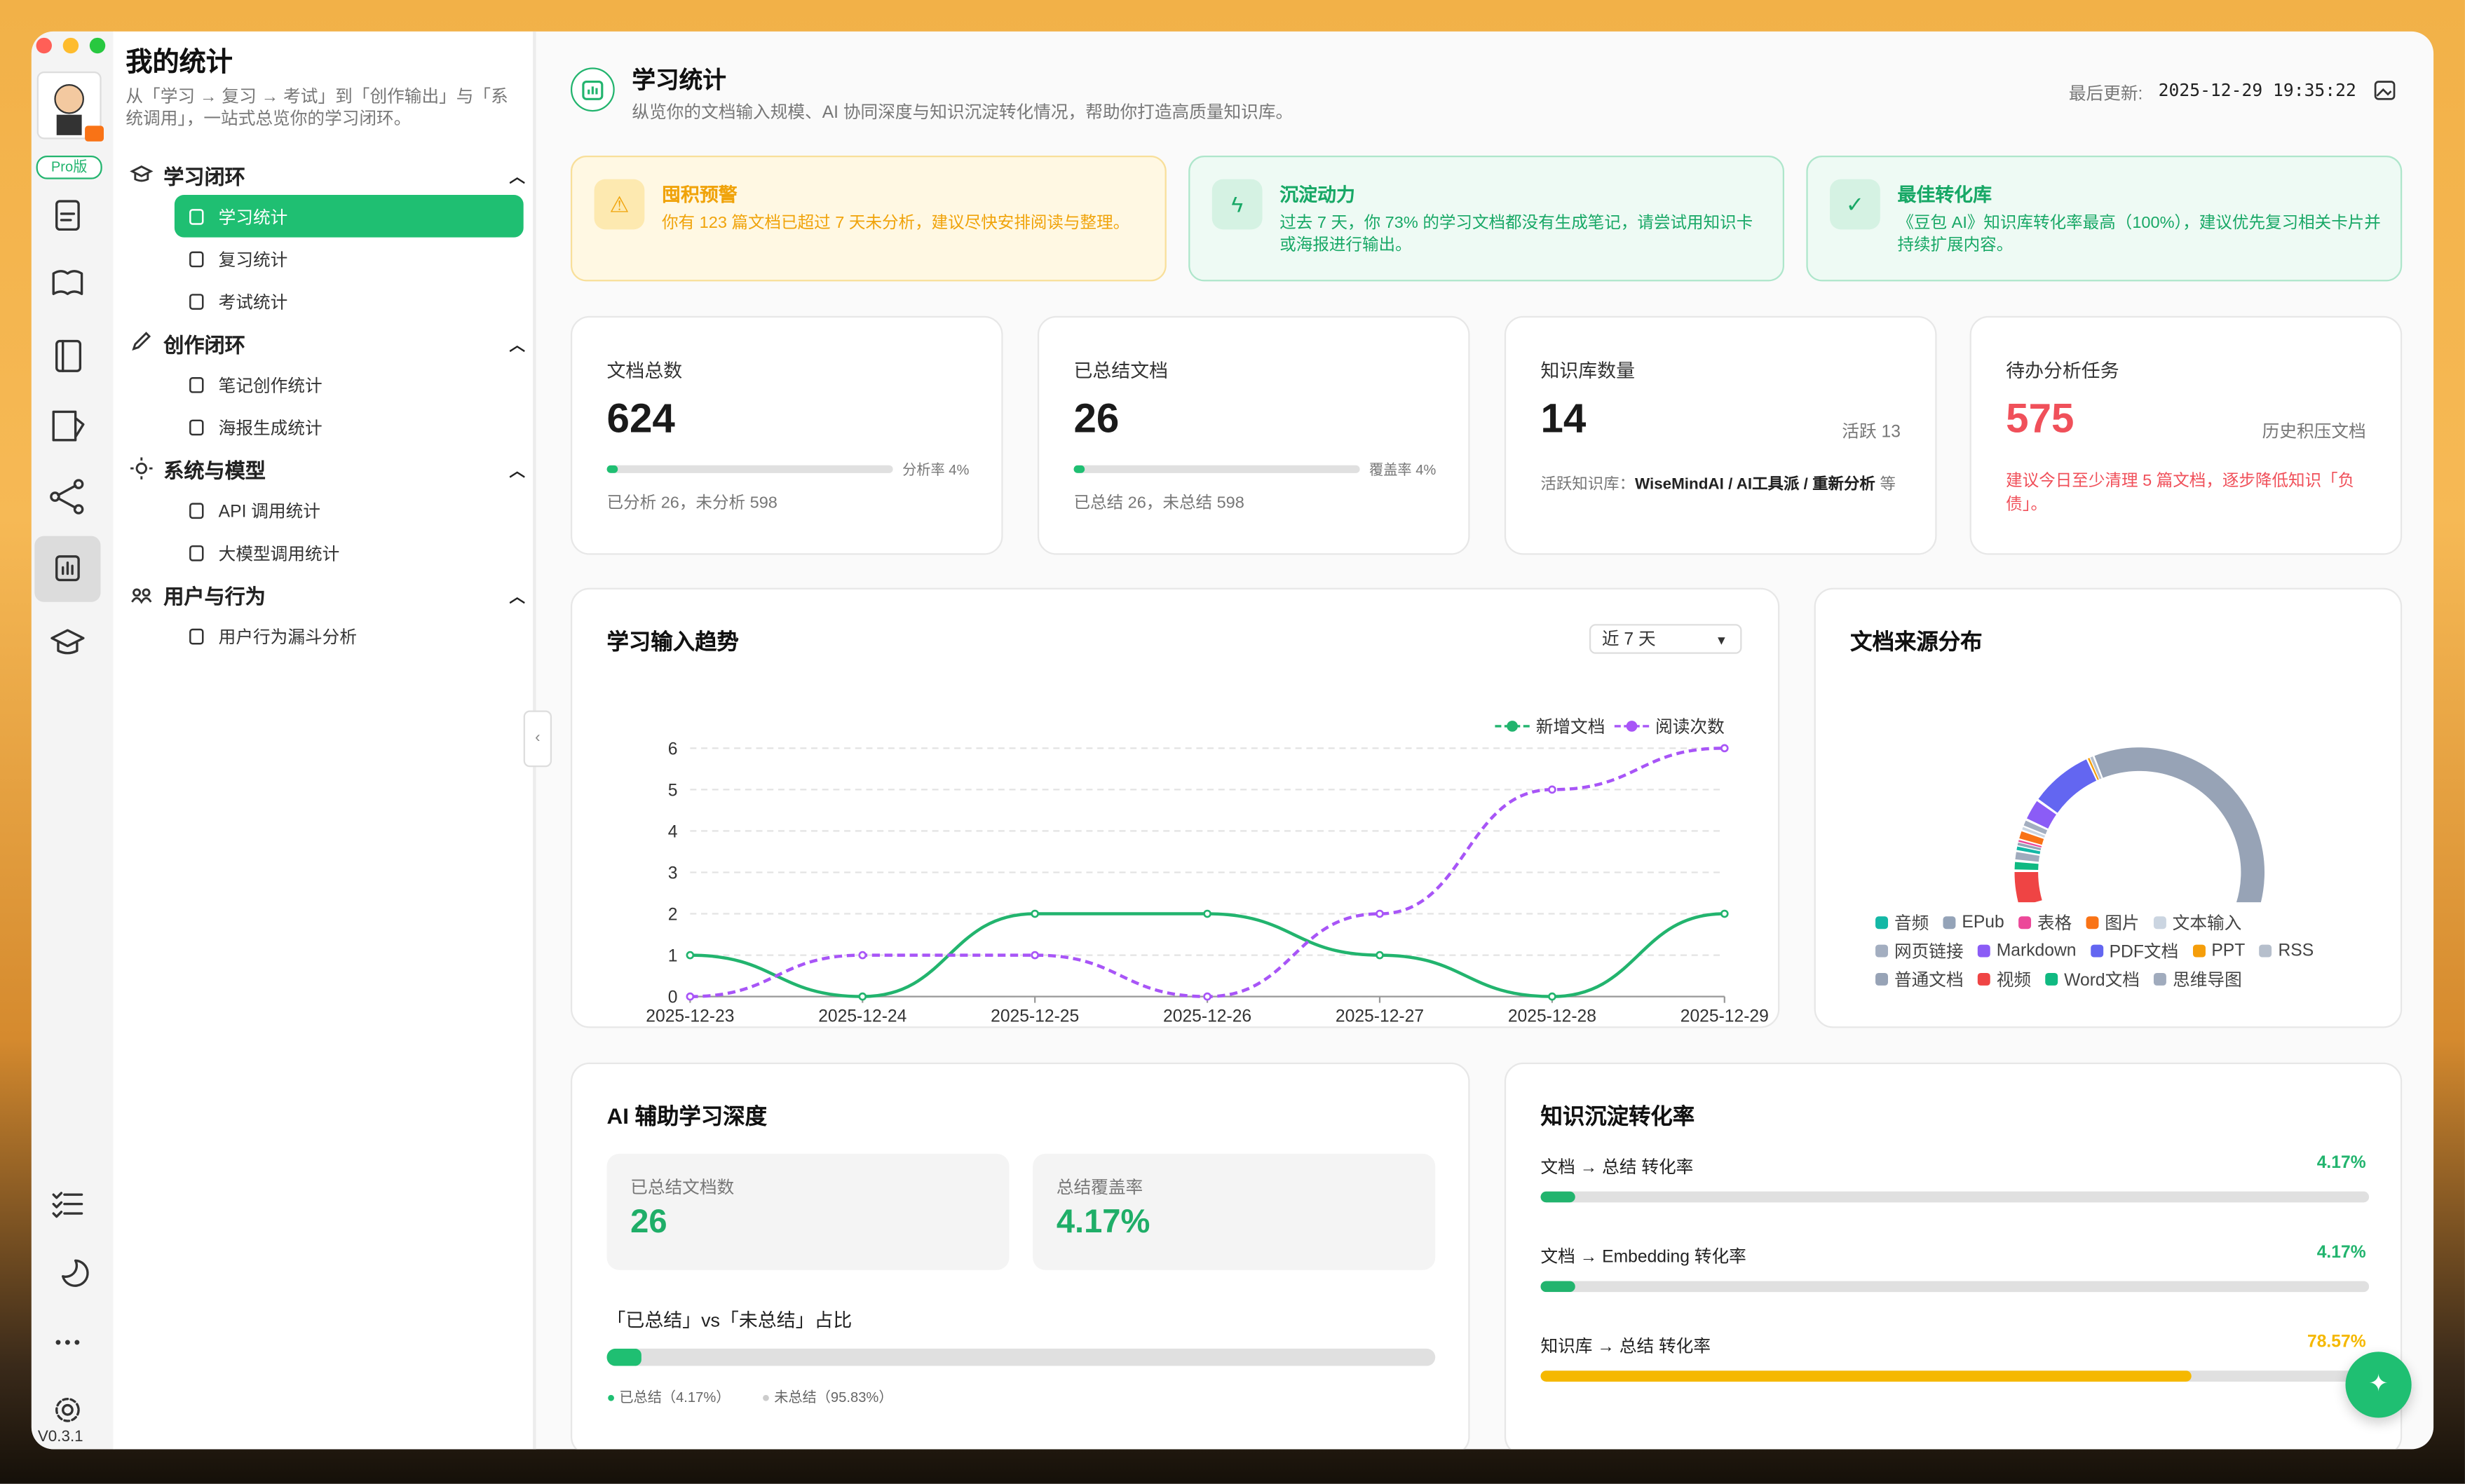 Image resolution: width=2465 pixels, height=1484 pixels. I want to click on footer-label: 活跃知识库：, so click(1587, 485).